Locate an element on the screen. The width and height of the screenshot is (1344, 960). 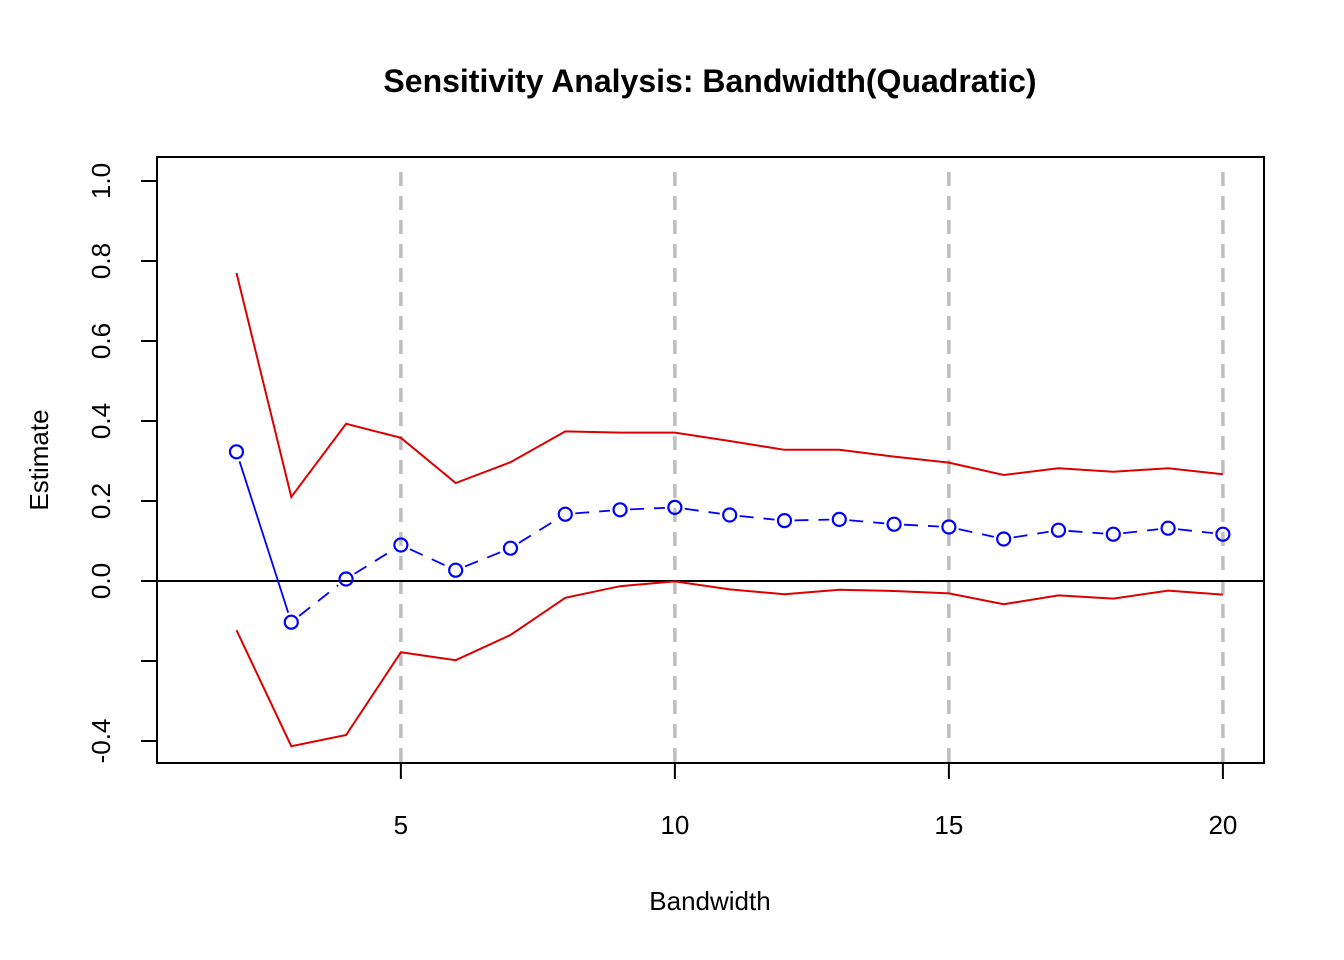
y-tick-label-3: 0.2 is located at coordinates (101, 501).